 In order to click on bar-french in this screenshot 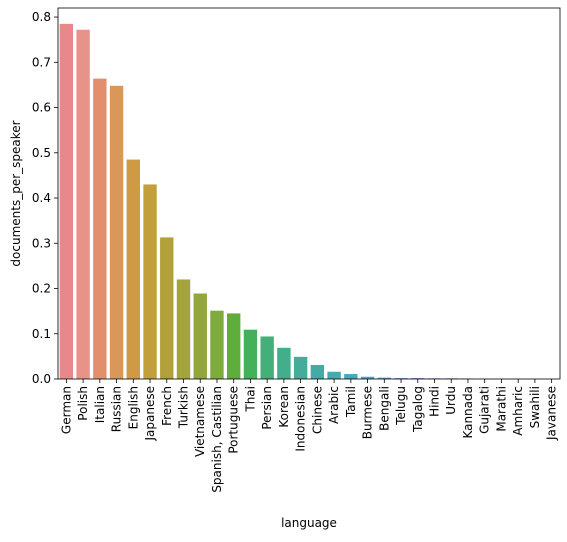, I will do `click(167, 308)`.